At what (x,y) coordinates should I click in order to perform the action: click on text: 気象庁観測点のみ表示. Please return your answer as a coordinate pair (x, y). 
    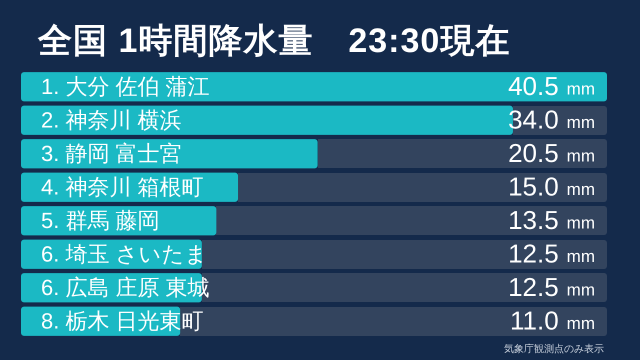
    Looking at the image, I should click on (554, 349).